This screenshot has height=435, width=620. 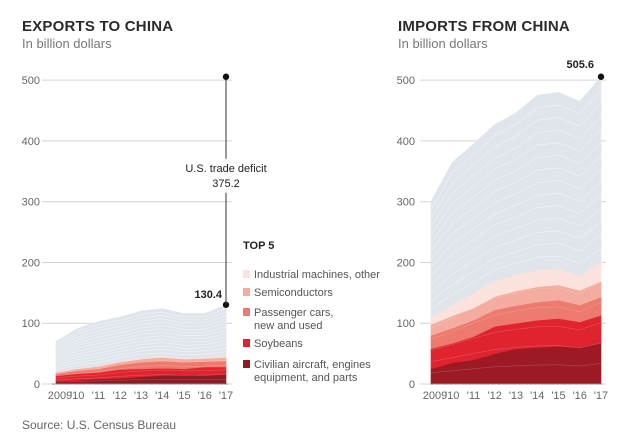 I want to click on deficit-label-bg, so click(x=226, y=175).